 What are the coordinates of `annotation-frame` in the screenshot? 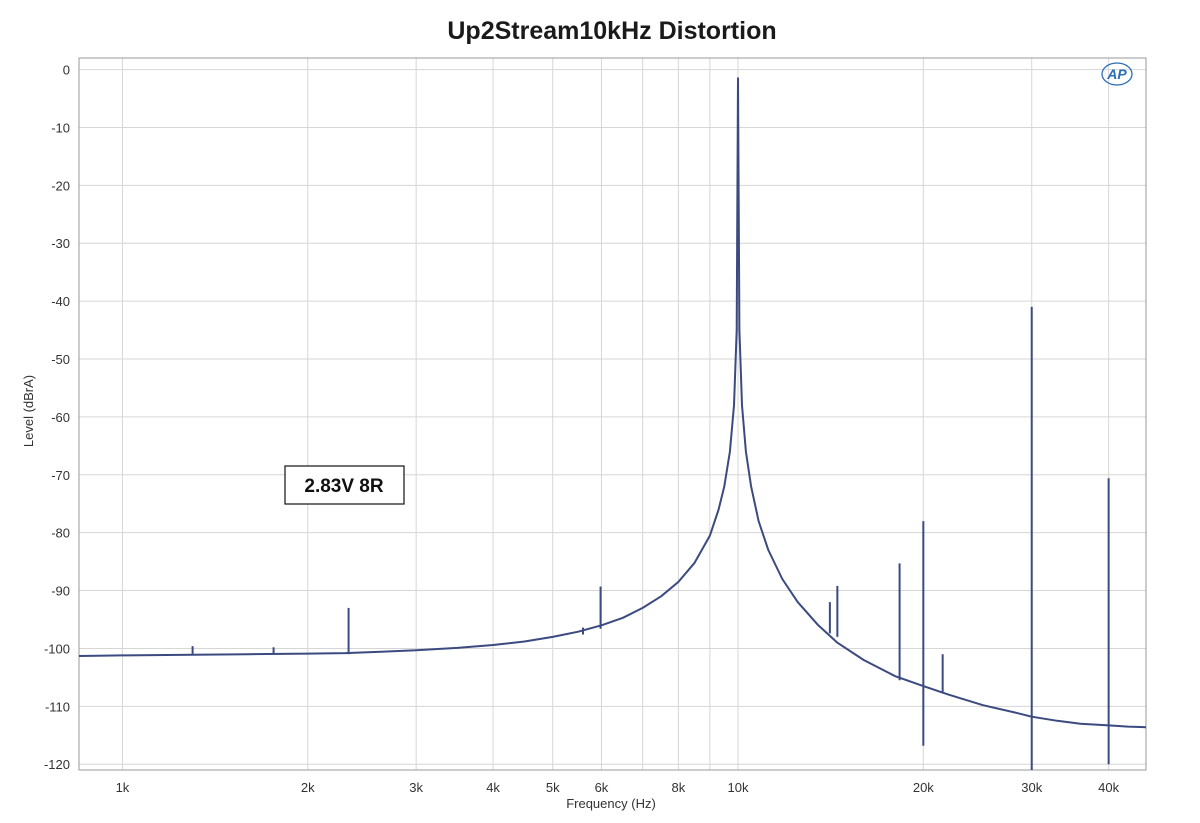 It's located at (344, 485).